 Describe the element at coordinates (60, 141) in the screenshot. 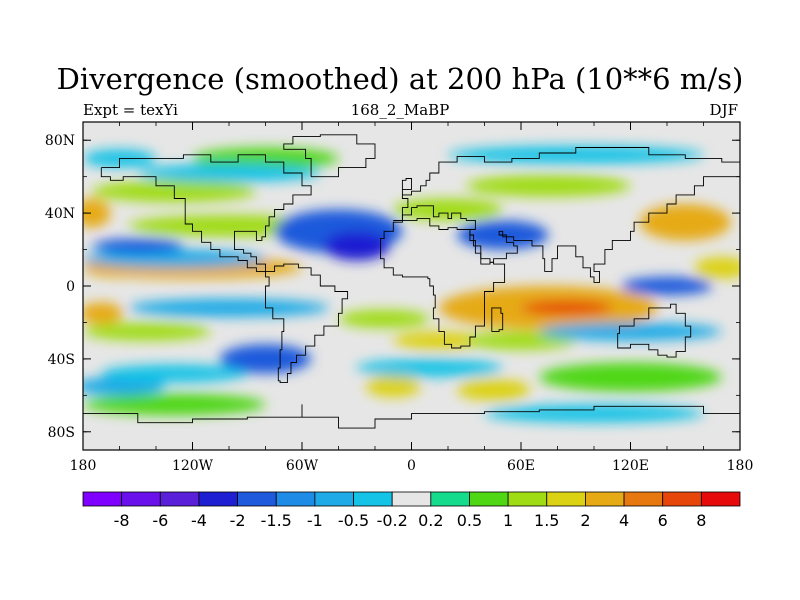

I see `y-tick-label: 80N` at that location.